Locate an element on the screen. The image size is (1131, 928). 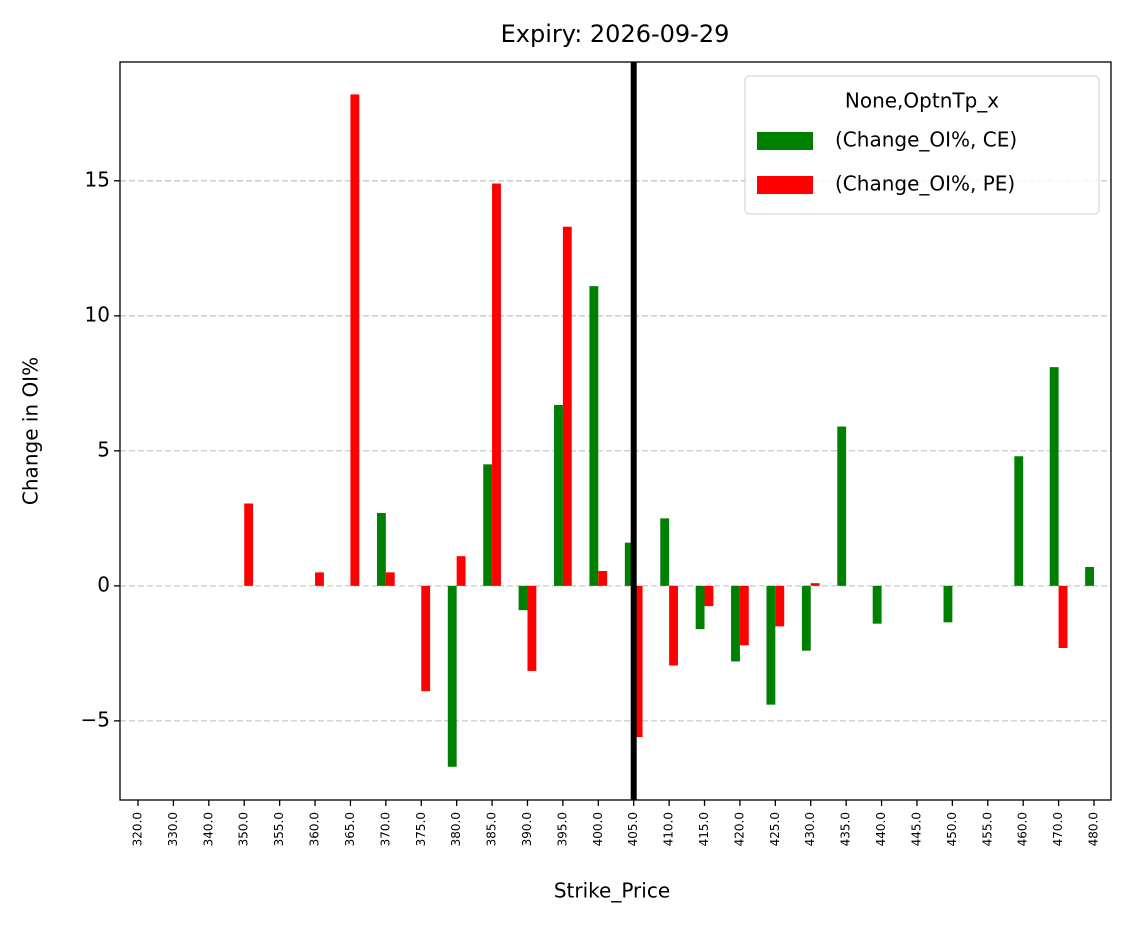
x-tick-label: 375.0 is located at coordinates (421, 829).